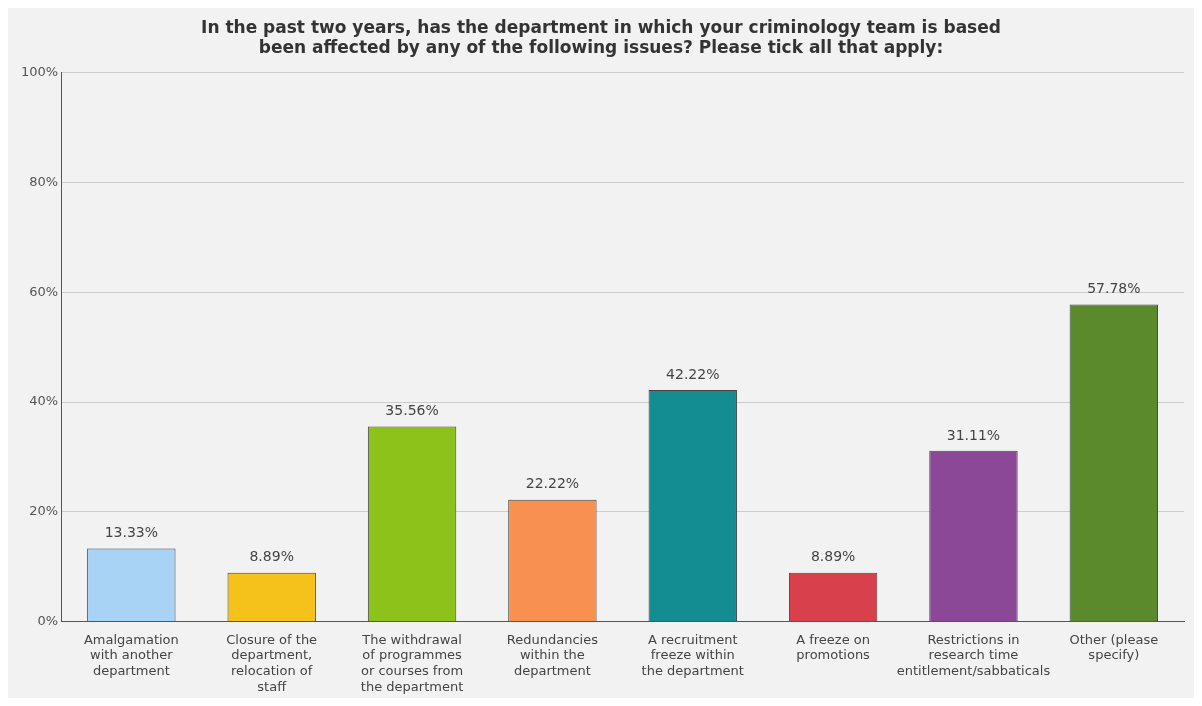 The width and height of the screenshot is (1202, 706). I want to click on y-tick-label: 60%, so click(44, 291).